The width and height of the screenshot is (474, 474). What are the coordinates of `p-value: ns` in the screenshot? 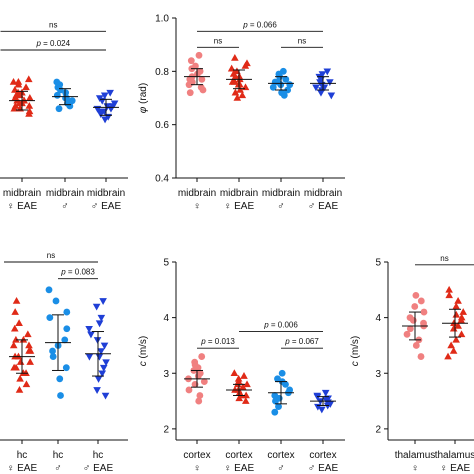 It's located at (444, 258).